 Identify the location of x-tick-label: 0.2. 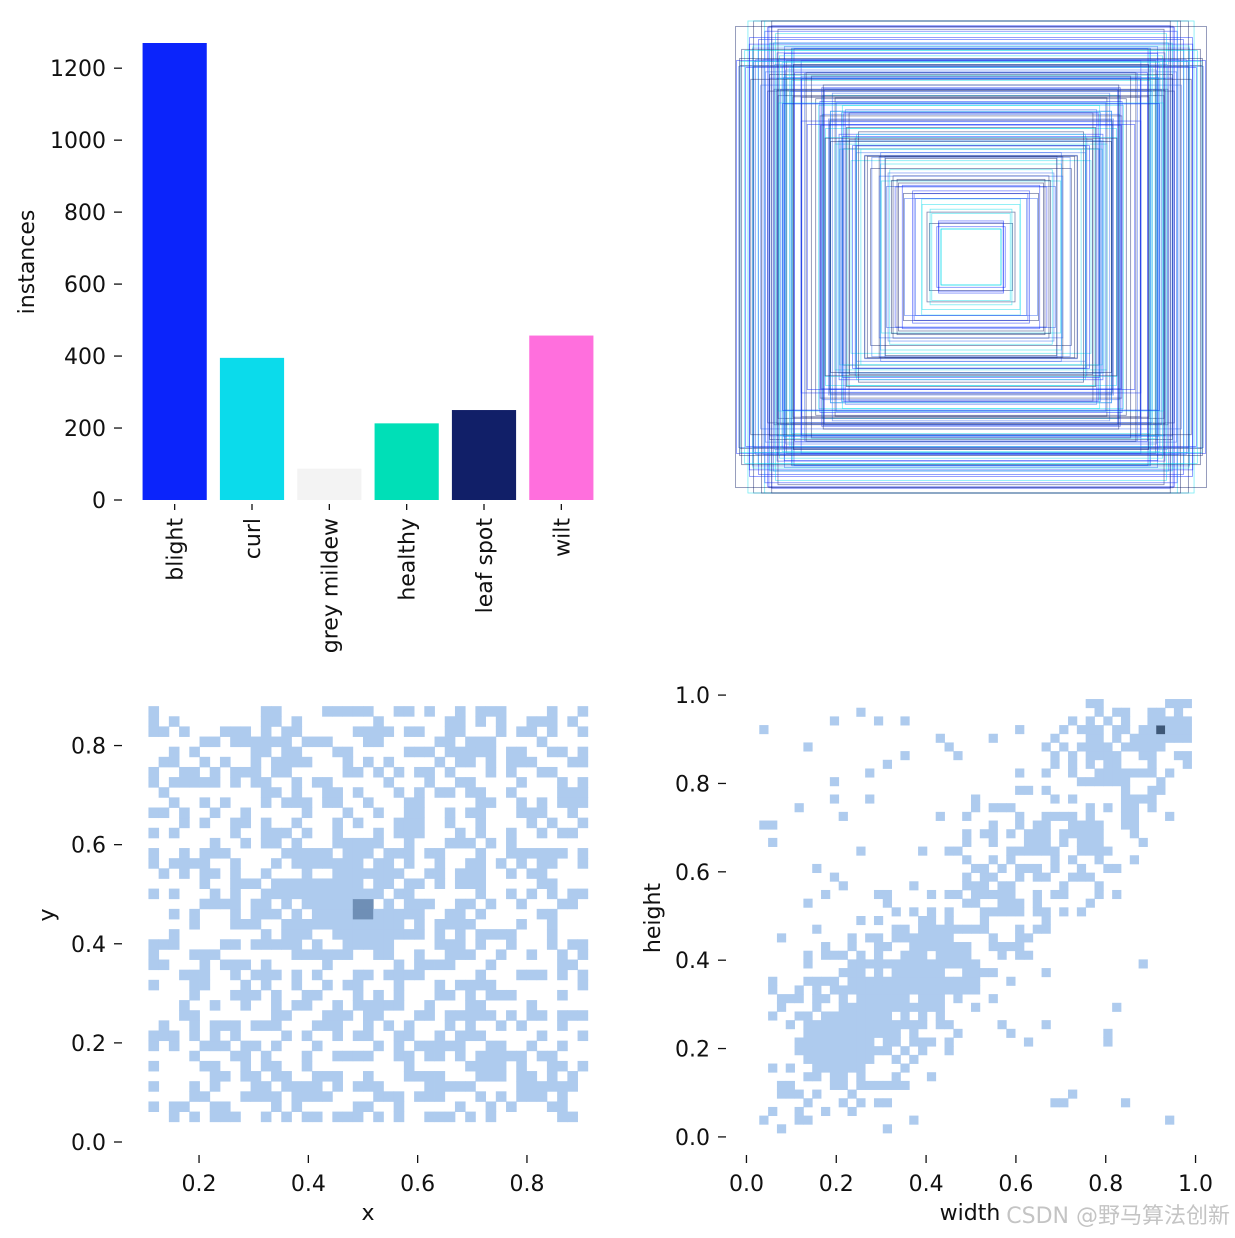
(836, 1184).